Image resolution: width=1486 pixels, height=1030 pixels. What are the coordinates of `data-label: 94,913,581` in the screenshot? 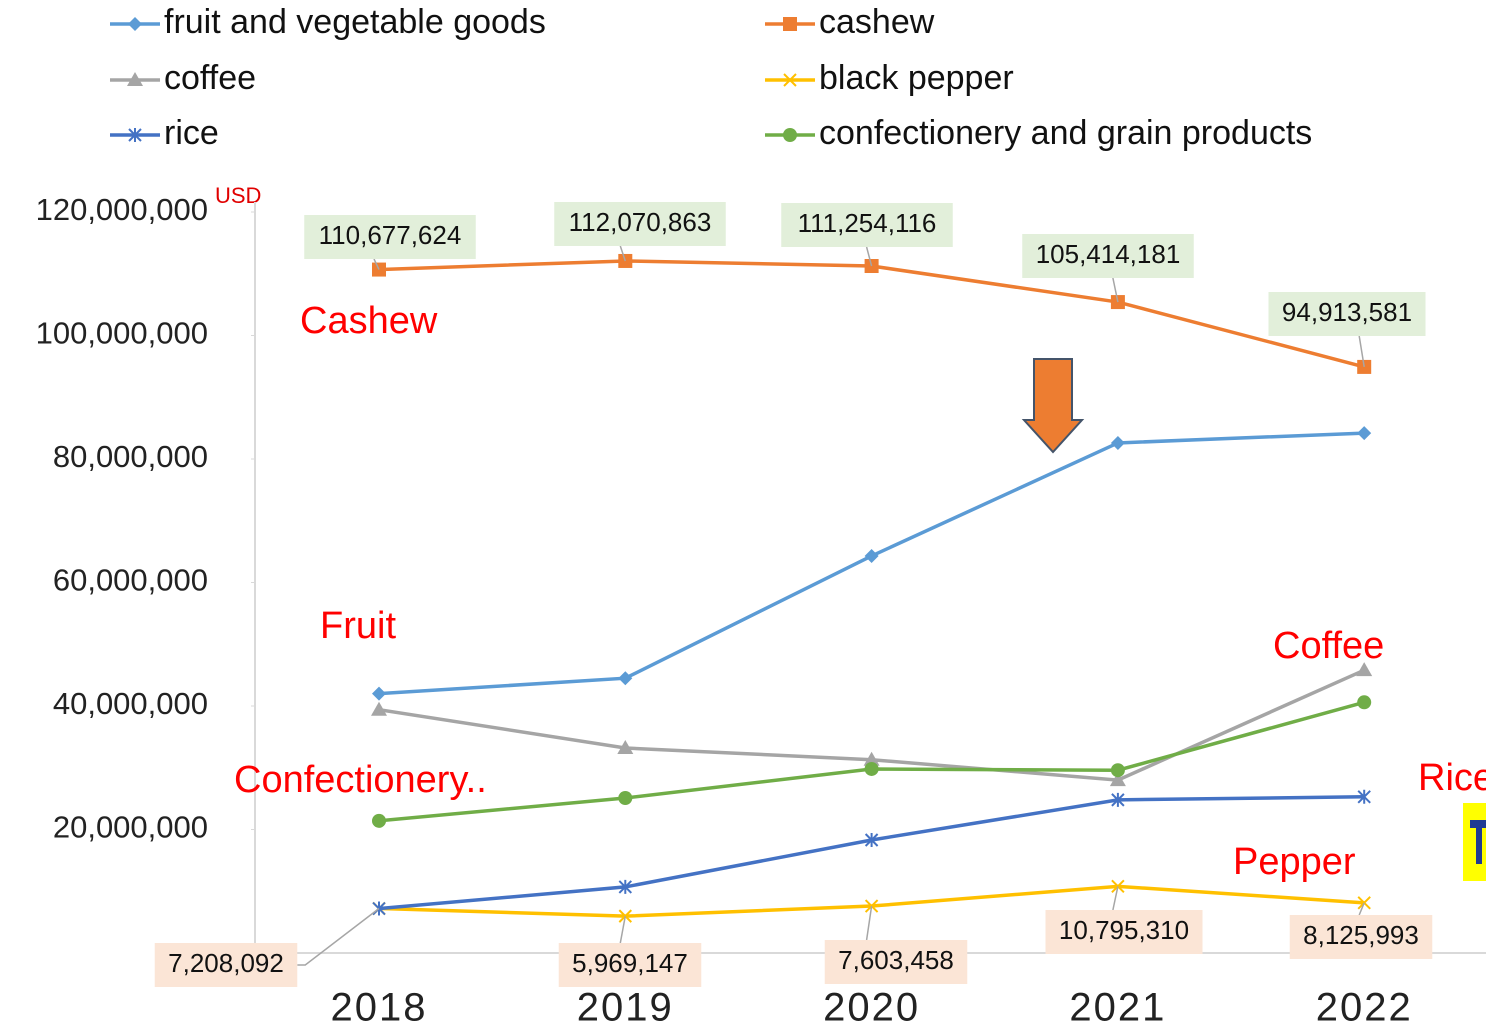 It's located at (1347, 312).